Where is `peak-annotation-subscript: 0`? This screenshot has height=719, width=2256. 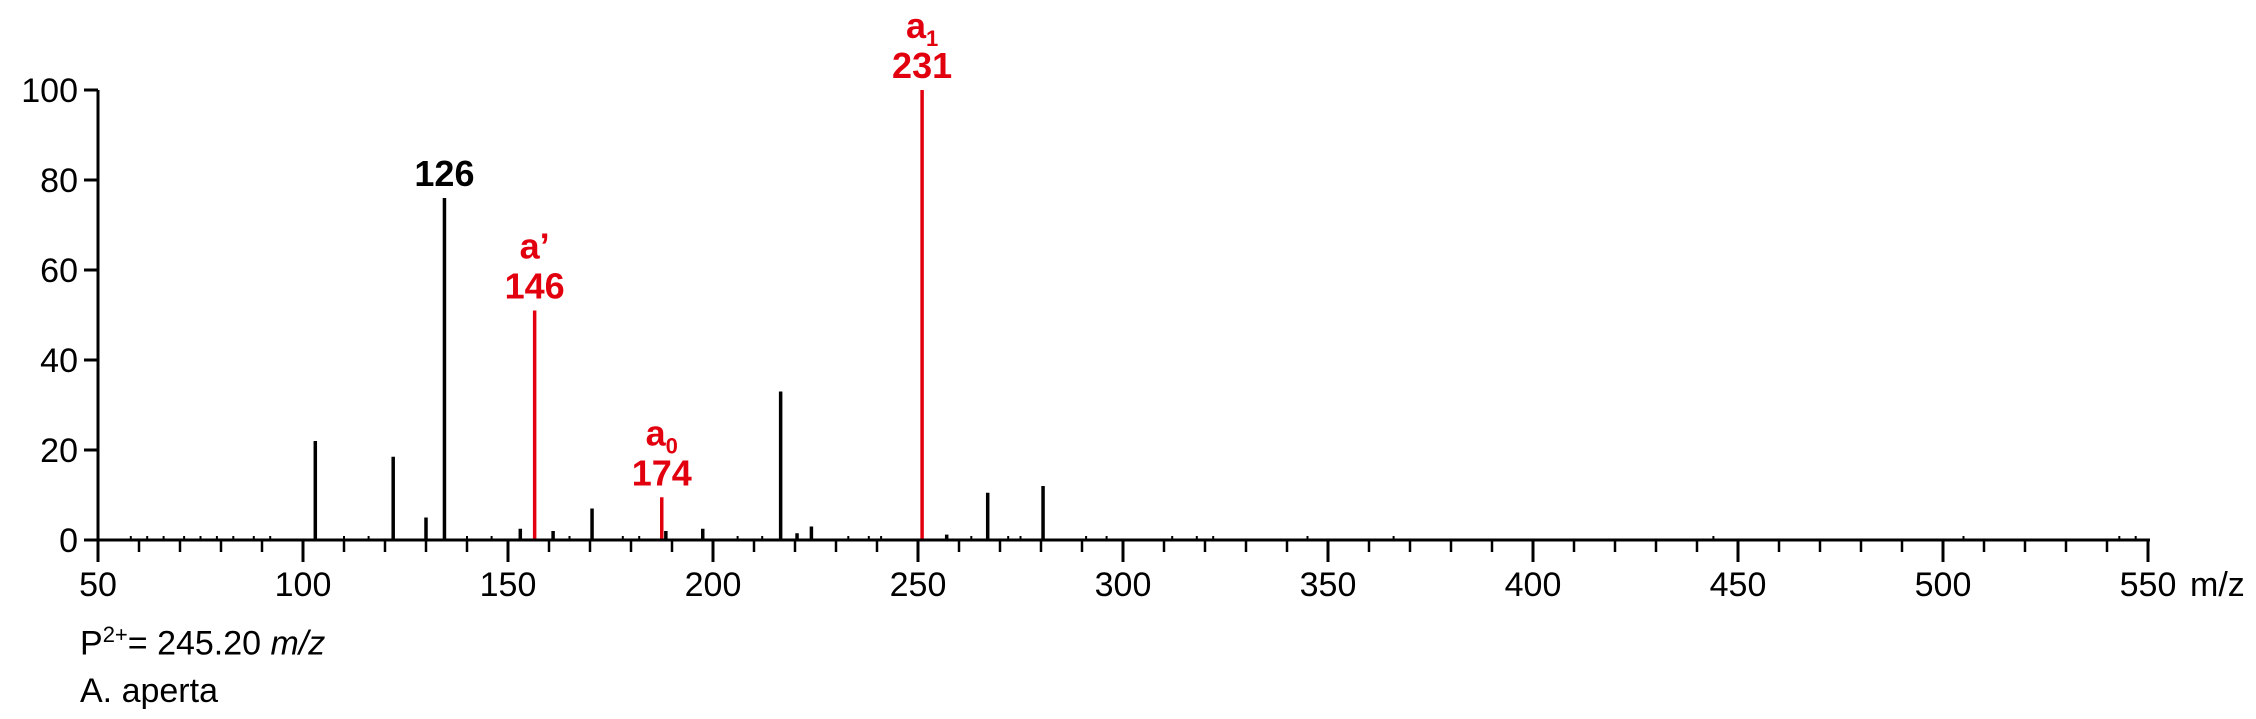
peak-annotation-subscript: 0 is located at coordinates (672, 445).